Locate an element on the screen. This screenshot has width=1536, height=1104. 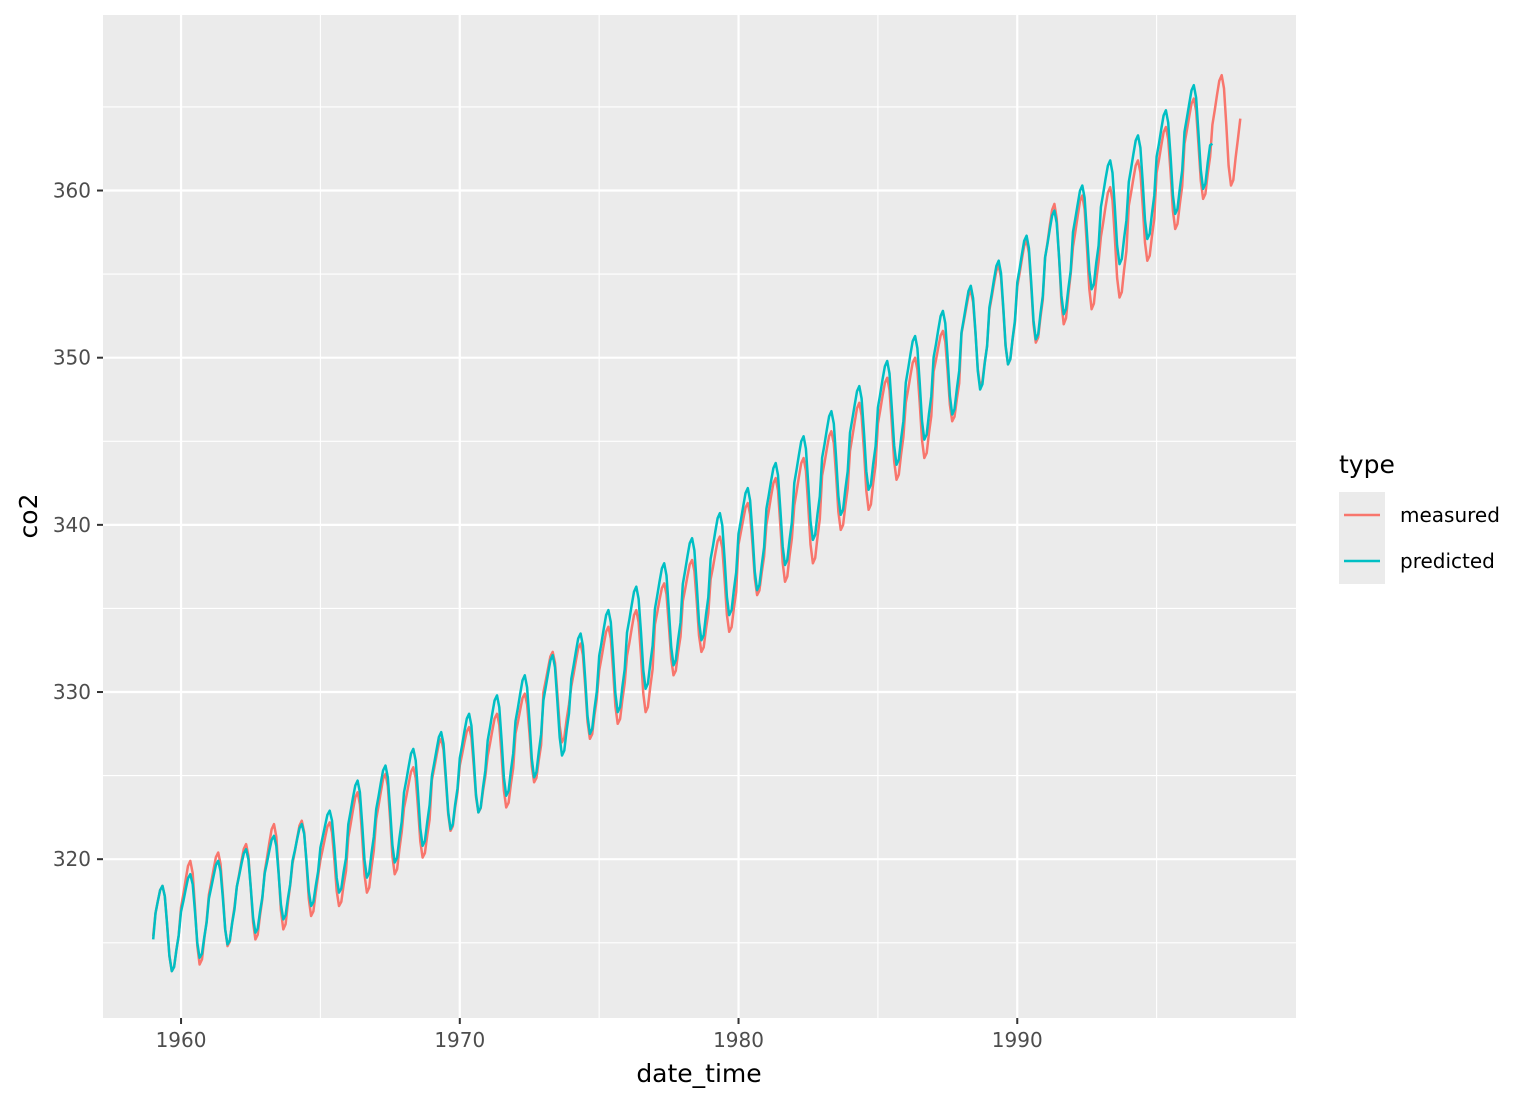
legend-label-predicted: predicted is located at coordinates (1447, 561).